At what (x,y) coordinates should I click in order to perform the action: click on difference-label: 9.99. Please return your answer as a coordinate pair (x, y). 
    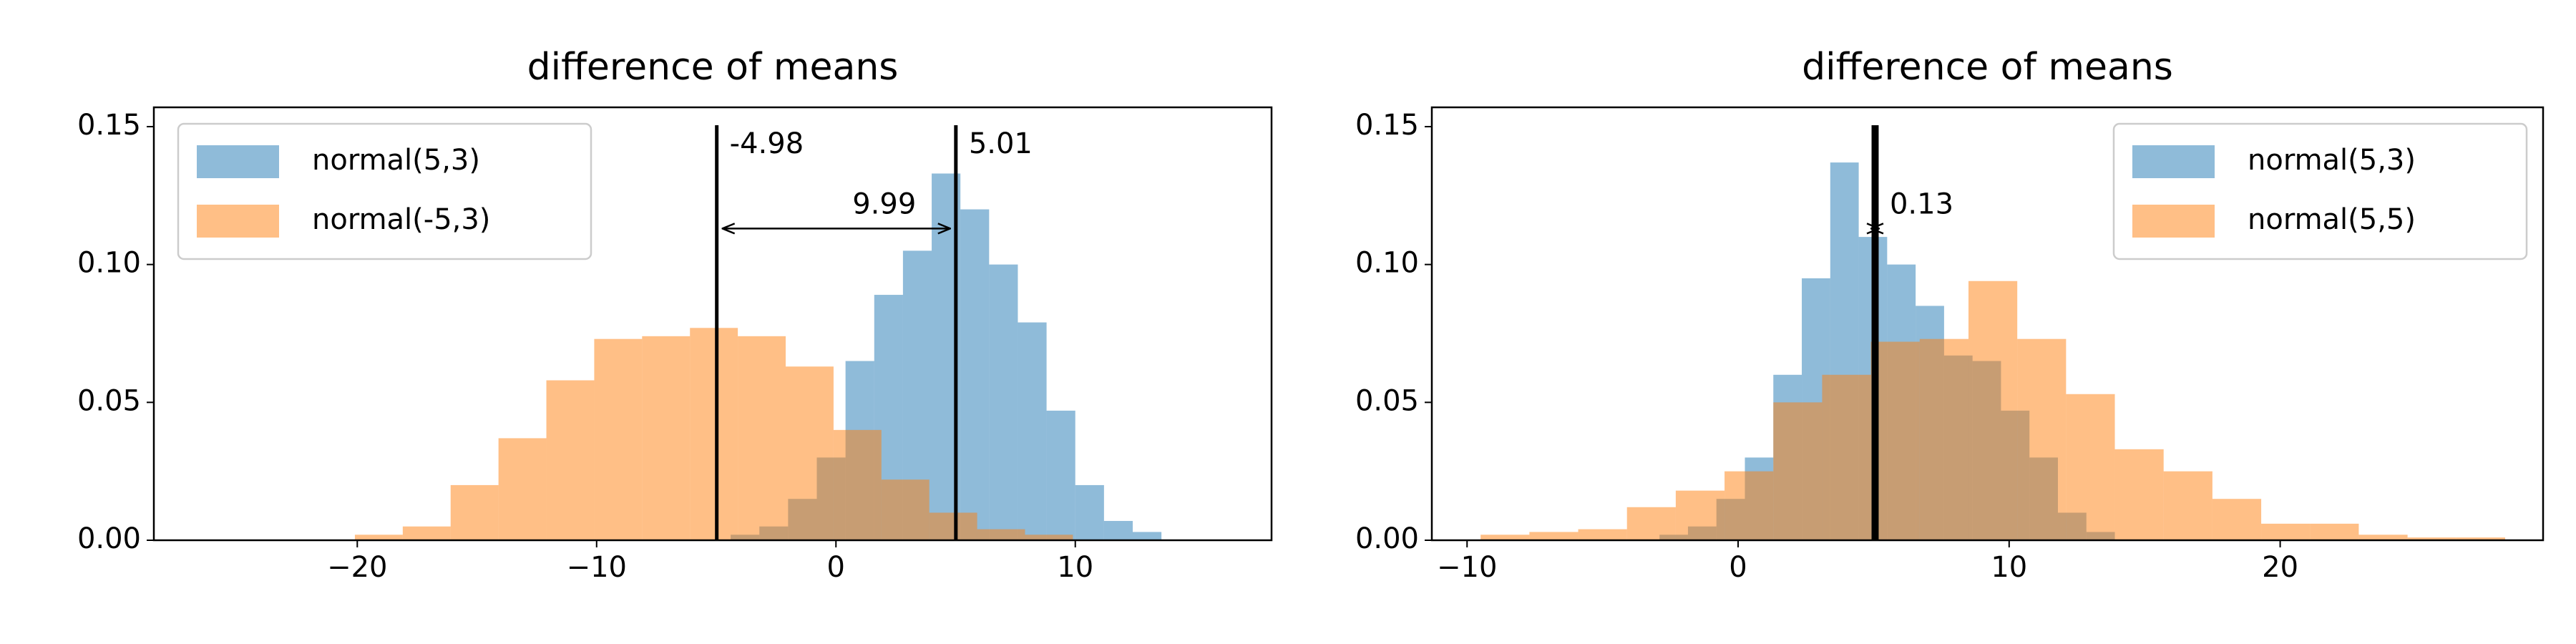
    Looking at the image, I should click on (884, 203).